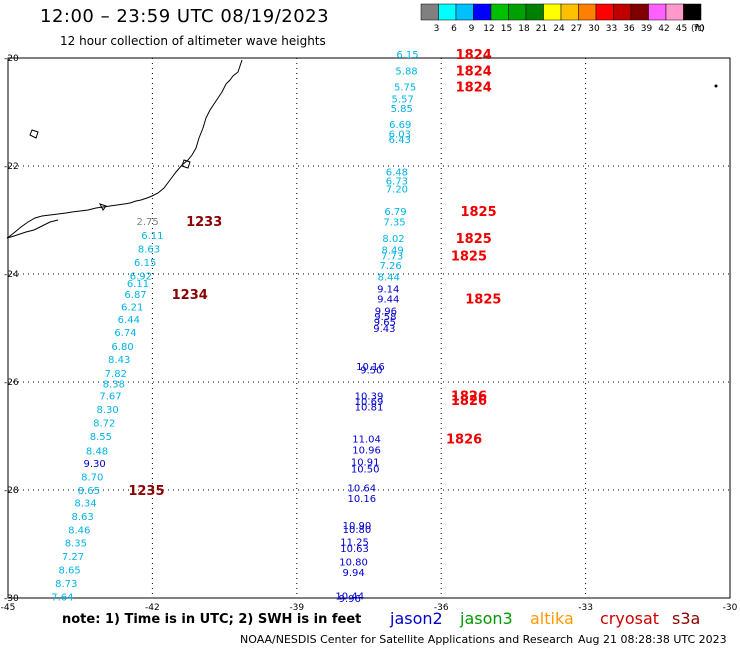 Image resolution: width=740 pixels, height=650 pixels. What do you see at coordinates (114, 385) in the screenshot?
I see `wave-height-value: 8.38` at bounding box center [114, 385].